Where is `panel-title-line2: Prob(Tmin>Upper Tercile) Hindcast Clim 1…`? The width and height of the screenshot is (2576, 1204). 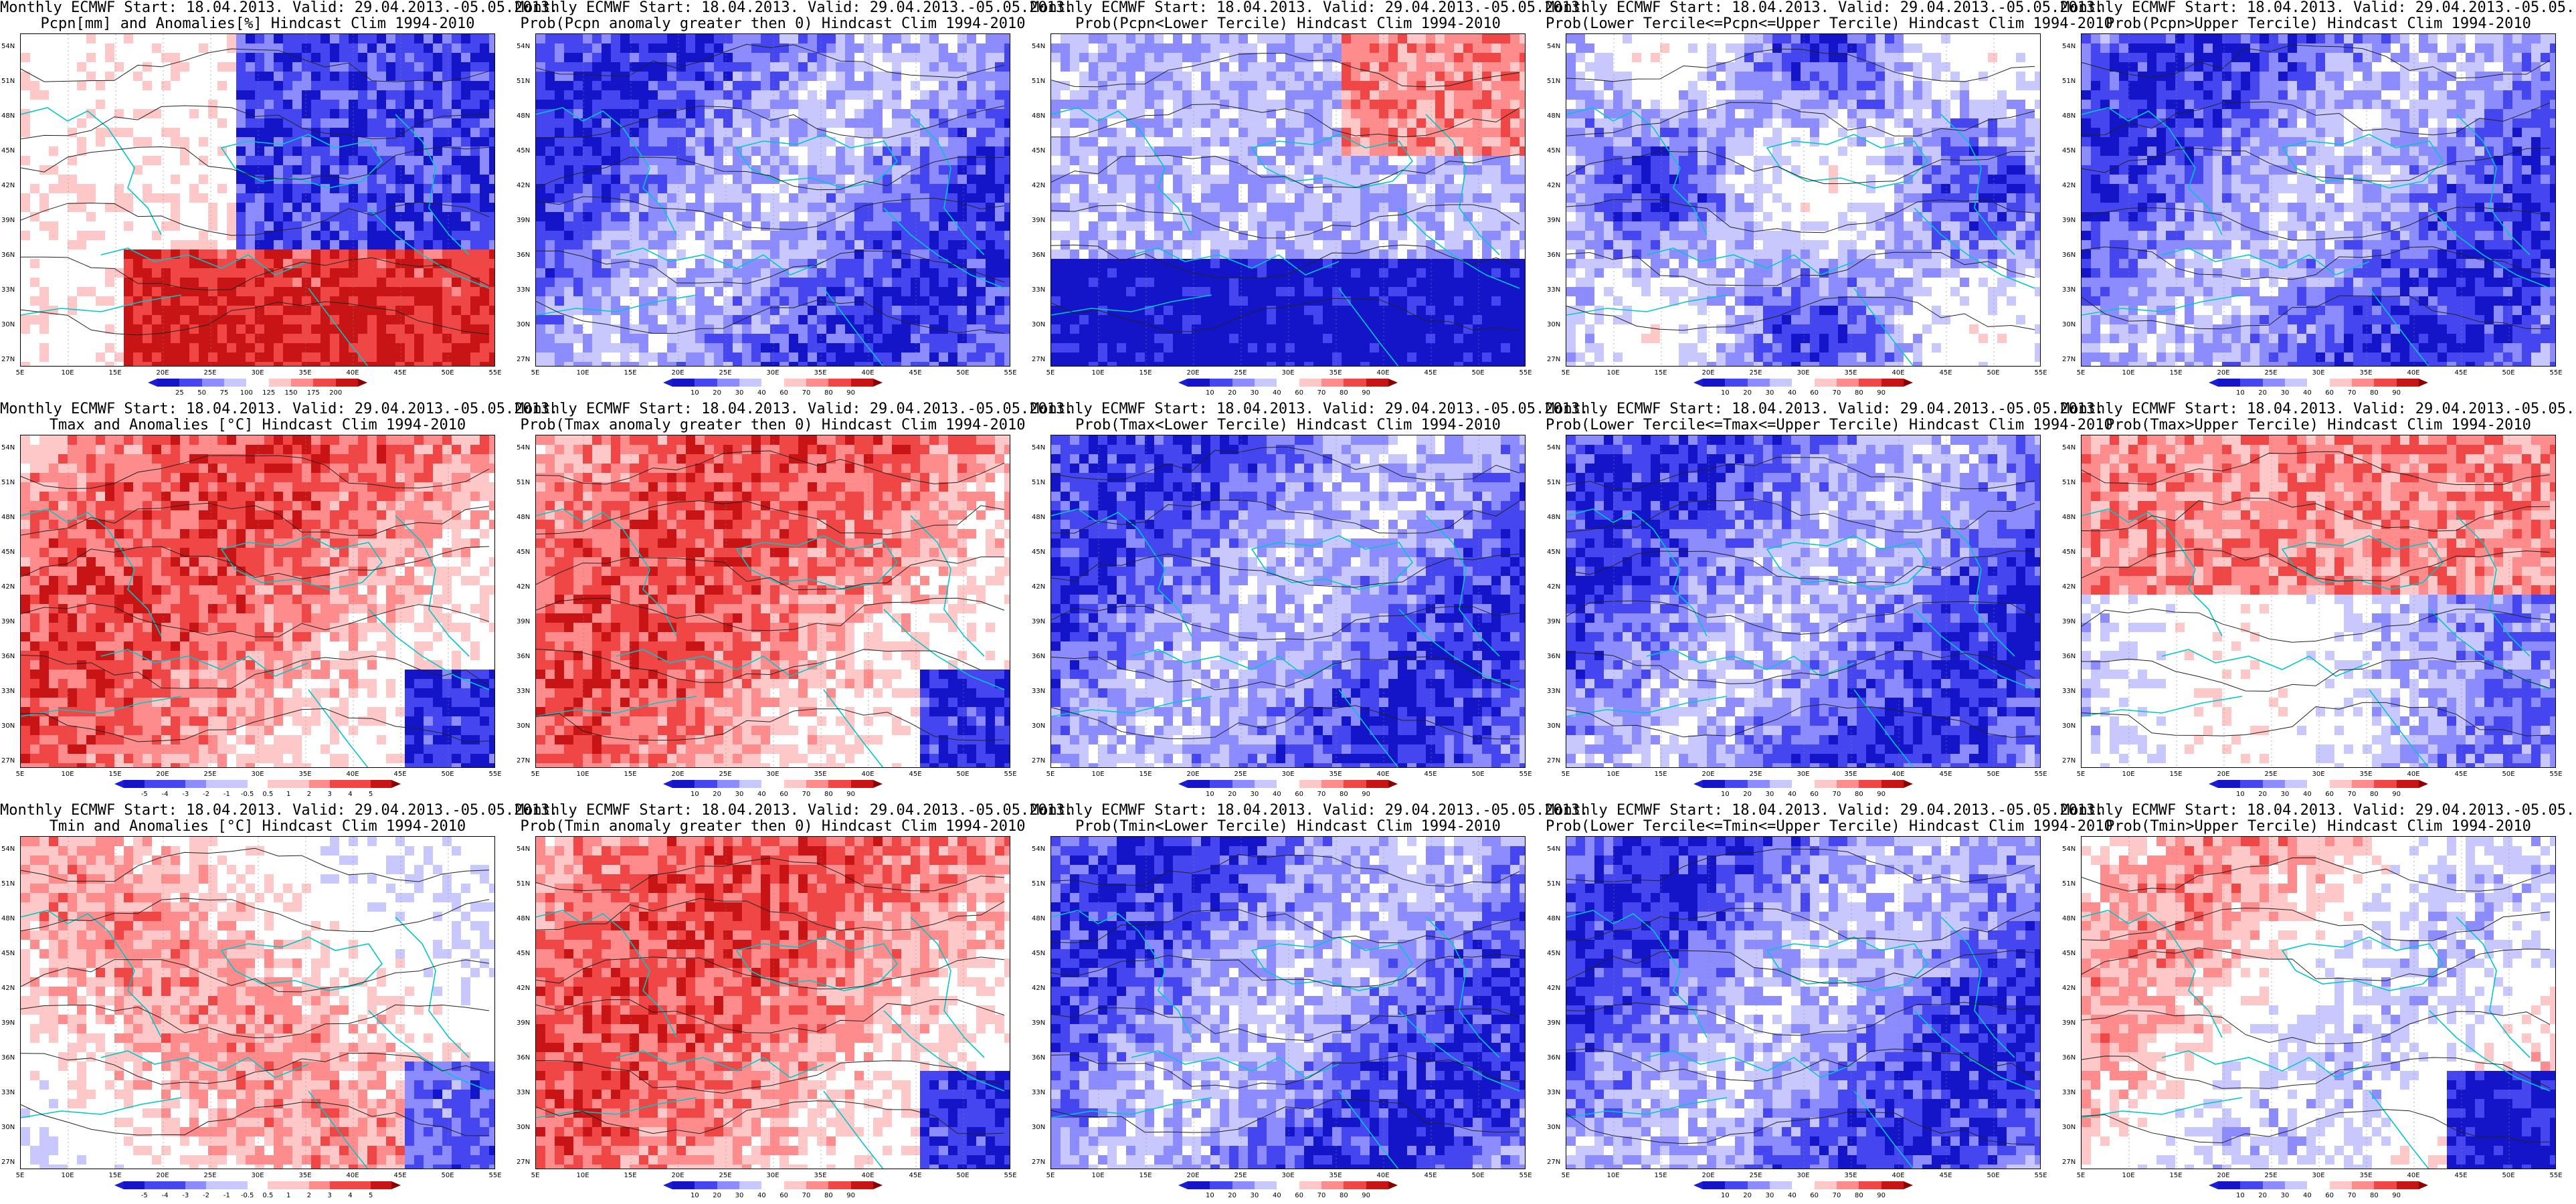 panel-title-line2: Prob(Tmin>Upper Tercile) Hindcast Clim 1… is located at coordinates (2318, 827).